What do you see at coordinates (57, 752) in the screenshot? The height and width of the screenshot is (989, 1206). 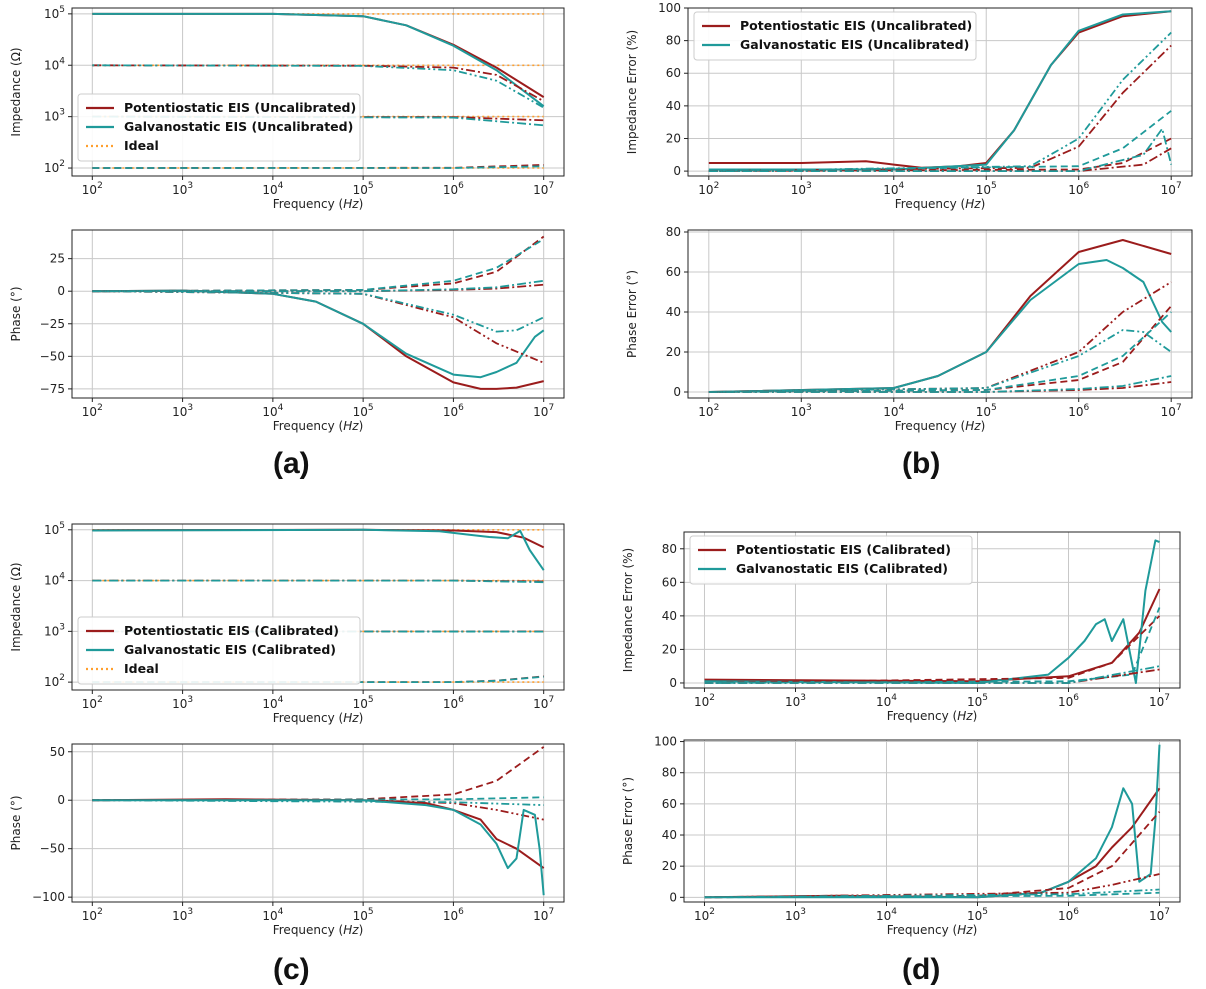 I see `y-tick-label: 50` at bounding box center [57, 752].